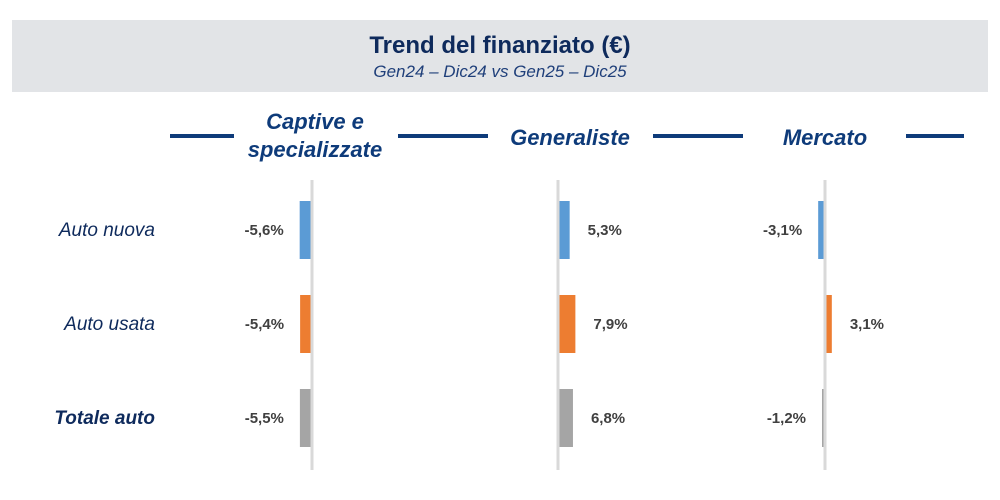  Describe the element at coordinates (264, 418) in the screenshot. I see `data-label: -5,5%` at that location.